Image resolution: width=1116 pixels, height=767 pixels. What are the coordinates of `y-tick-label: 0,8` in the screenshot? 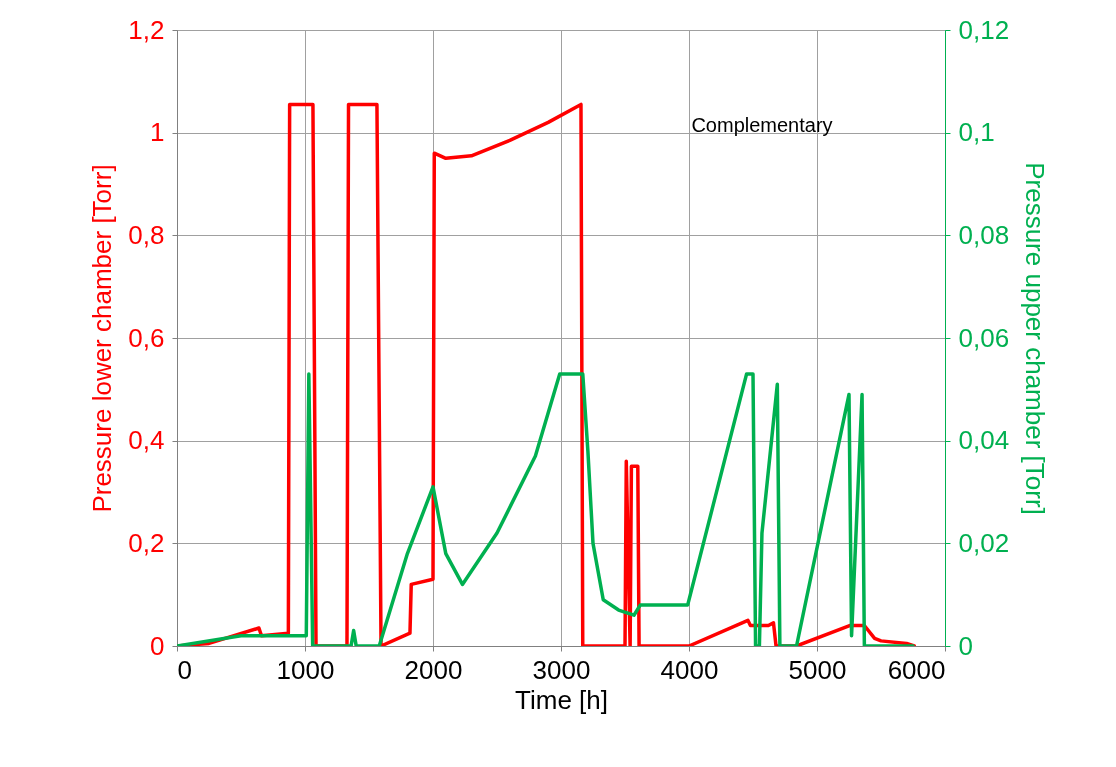 It's located at (146, 234).